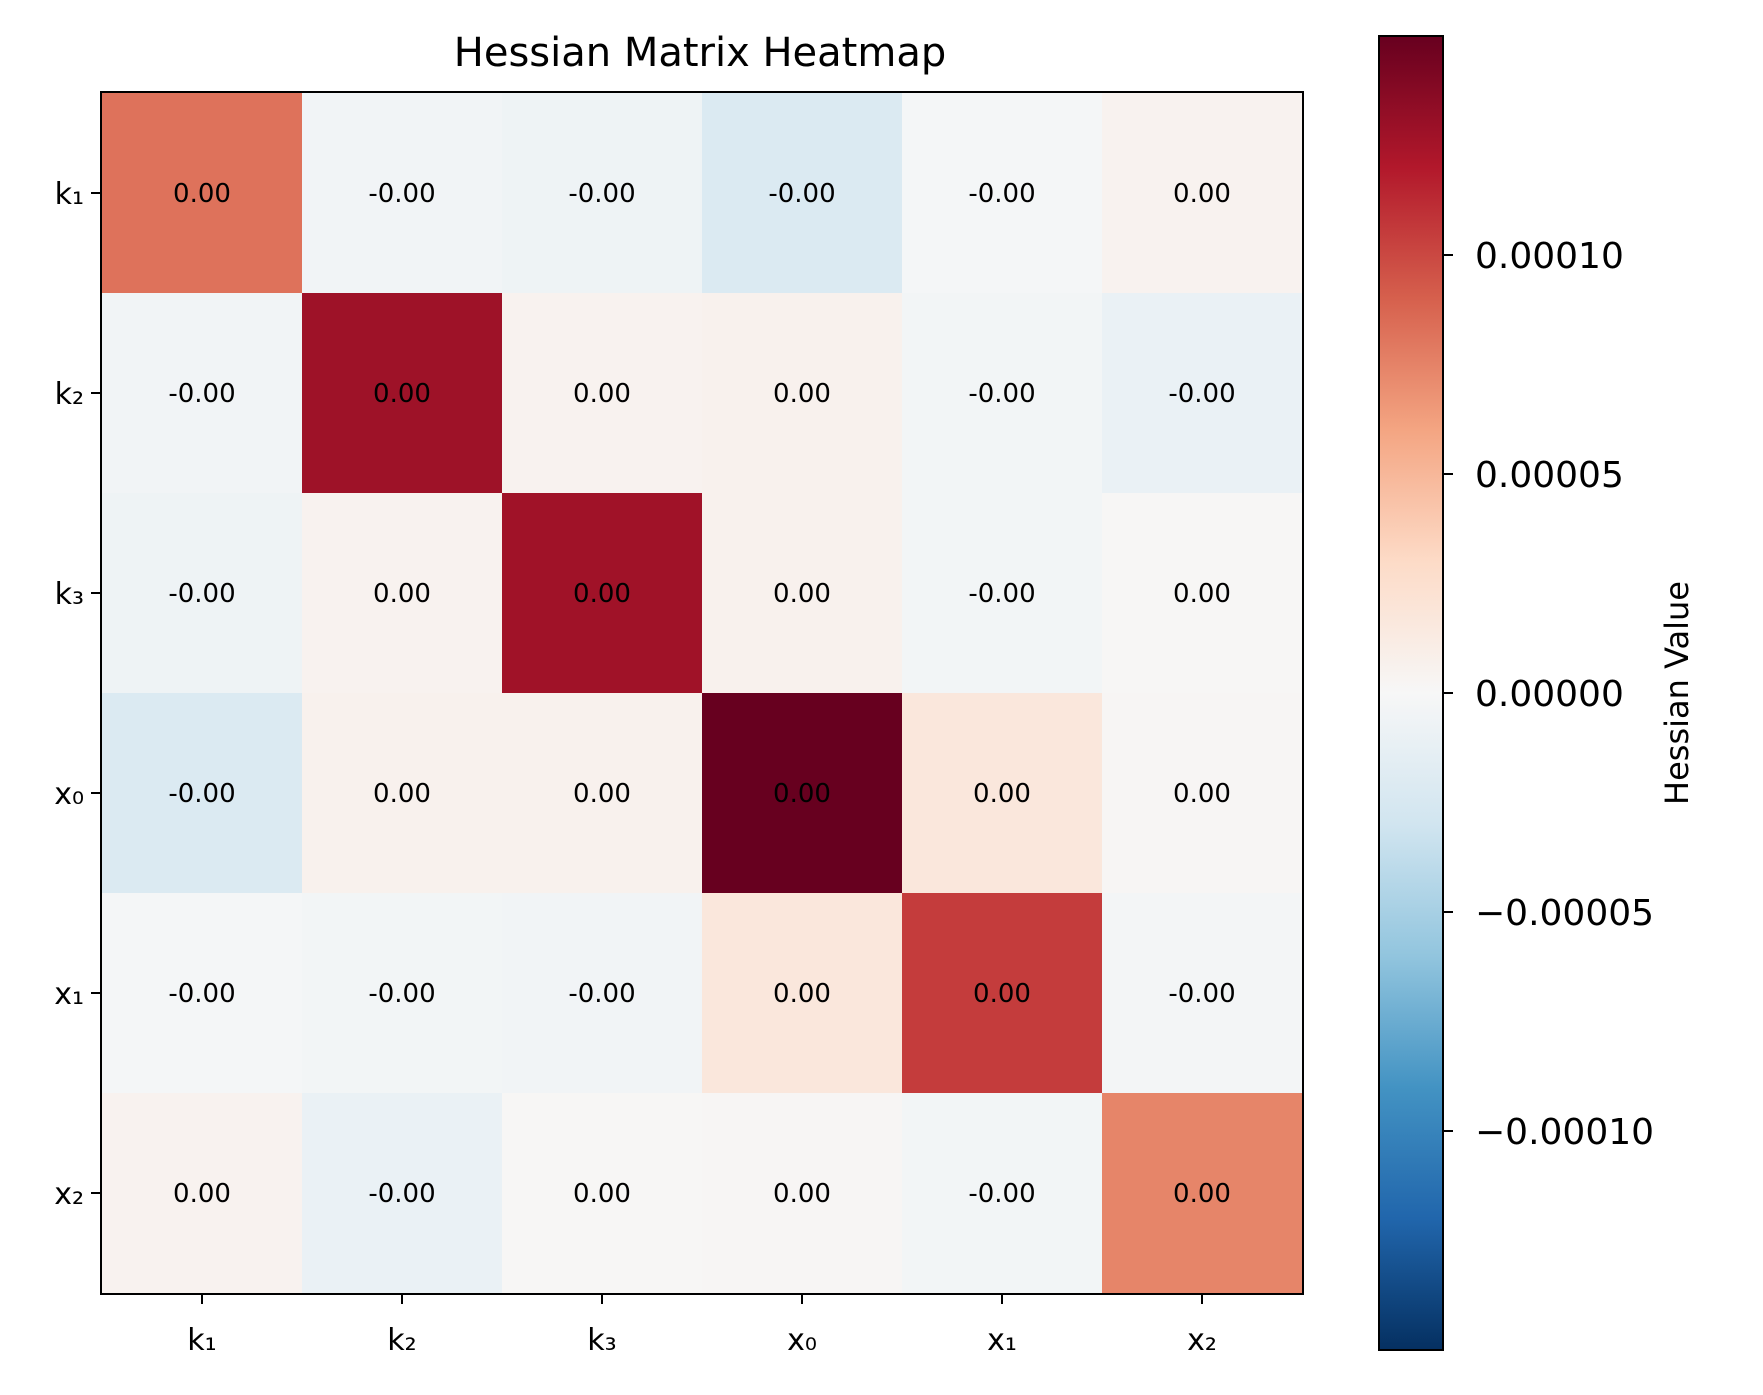  What do you see at coordinates (201, 1340) in the screenshot?
I see `x-tick-label: k₁` at bounding box center [201, 1340].